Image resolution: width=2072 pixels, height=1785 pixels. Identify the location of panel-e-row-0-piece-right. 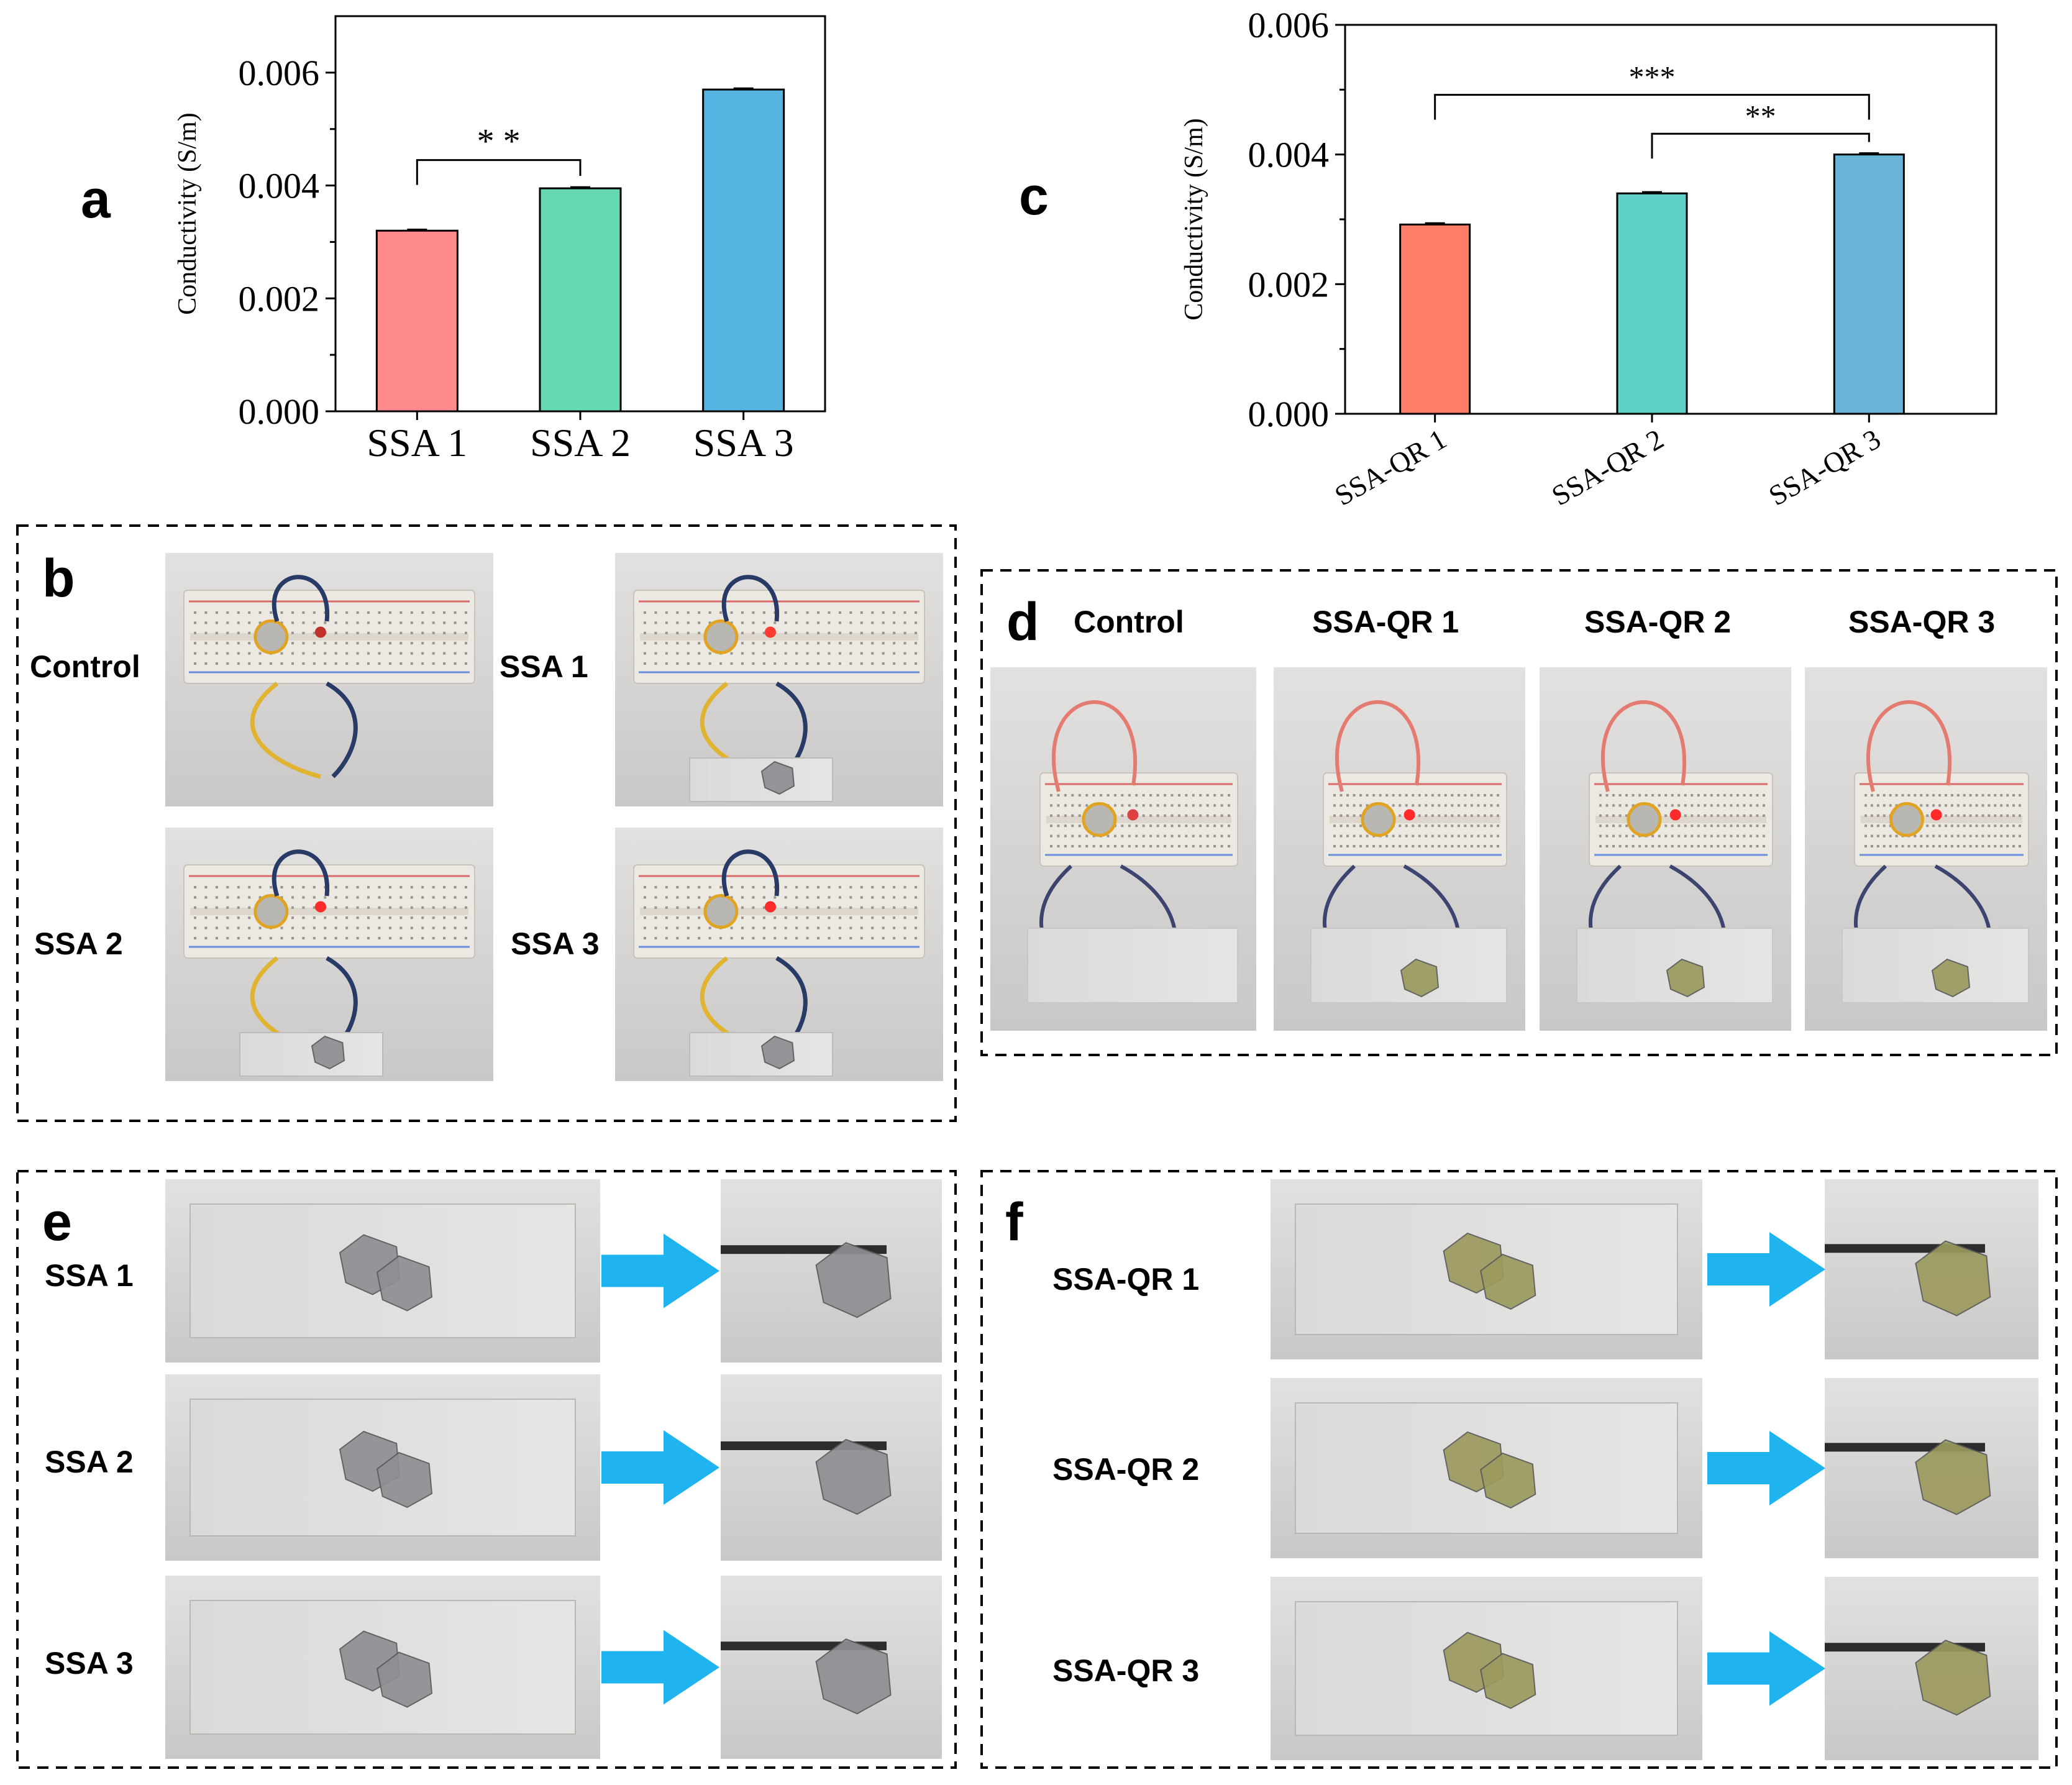
(404, 1283).